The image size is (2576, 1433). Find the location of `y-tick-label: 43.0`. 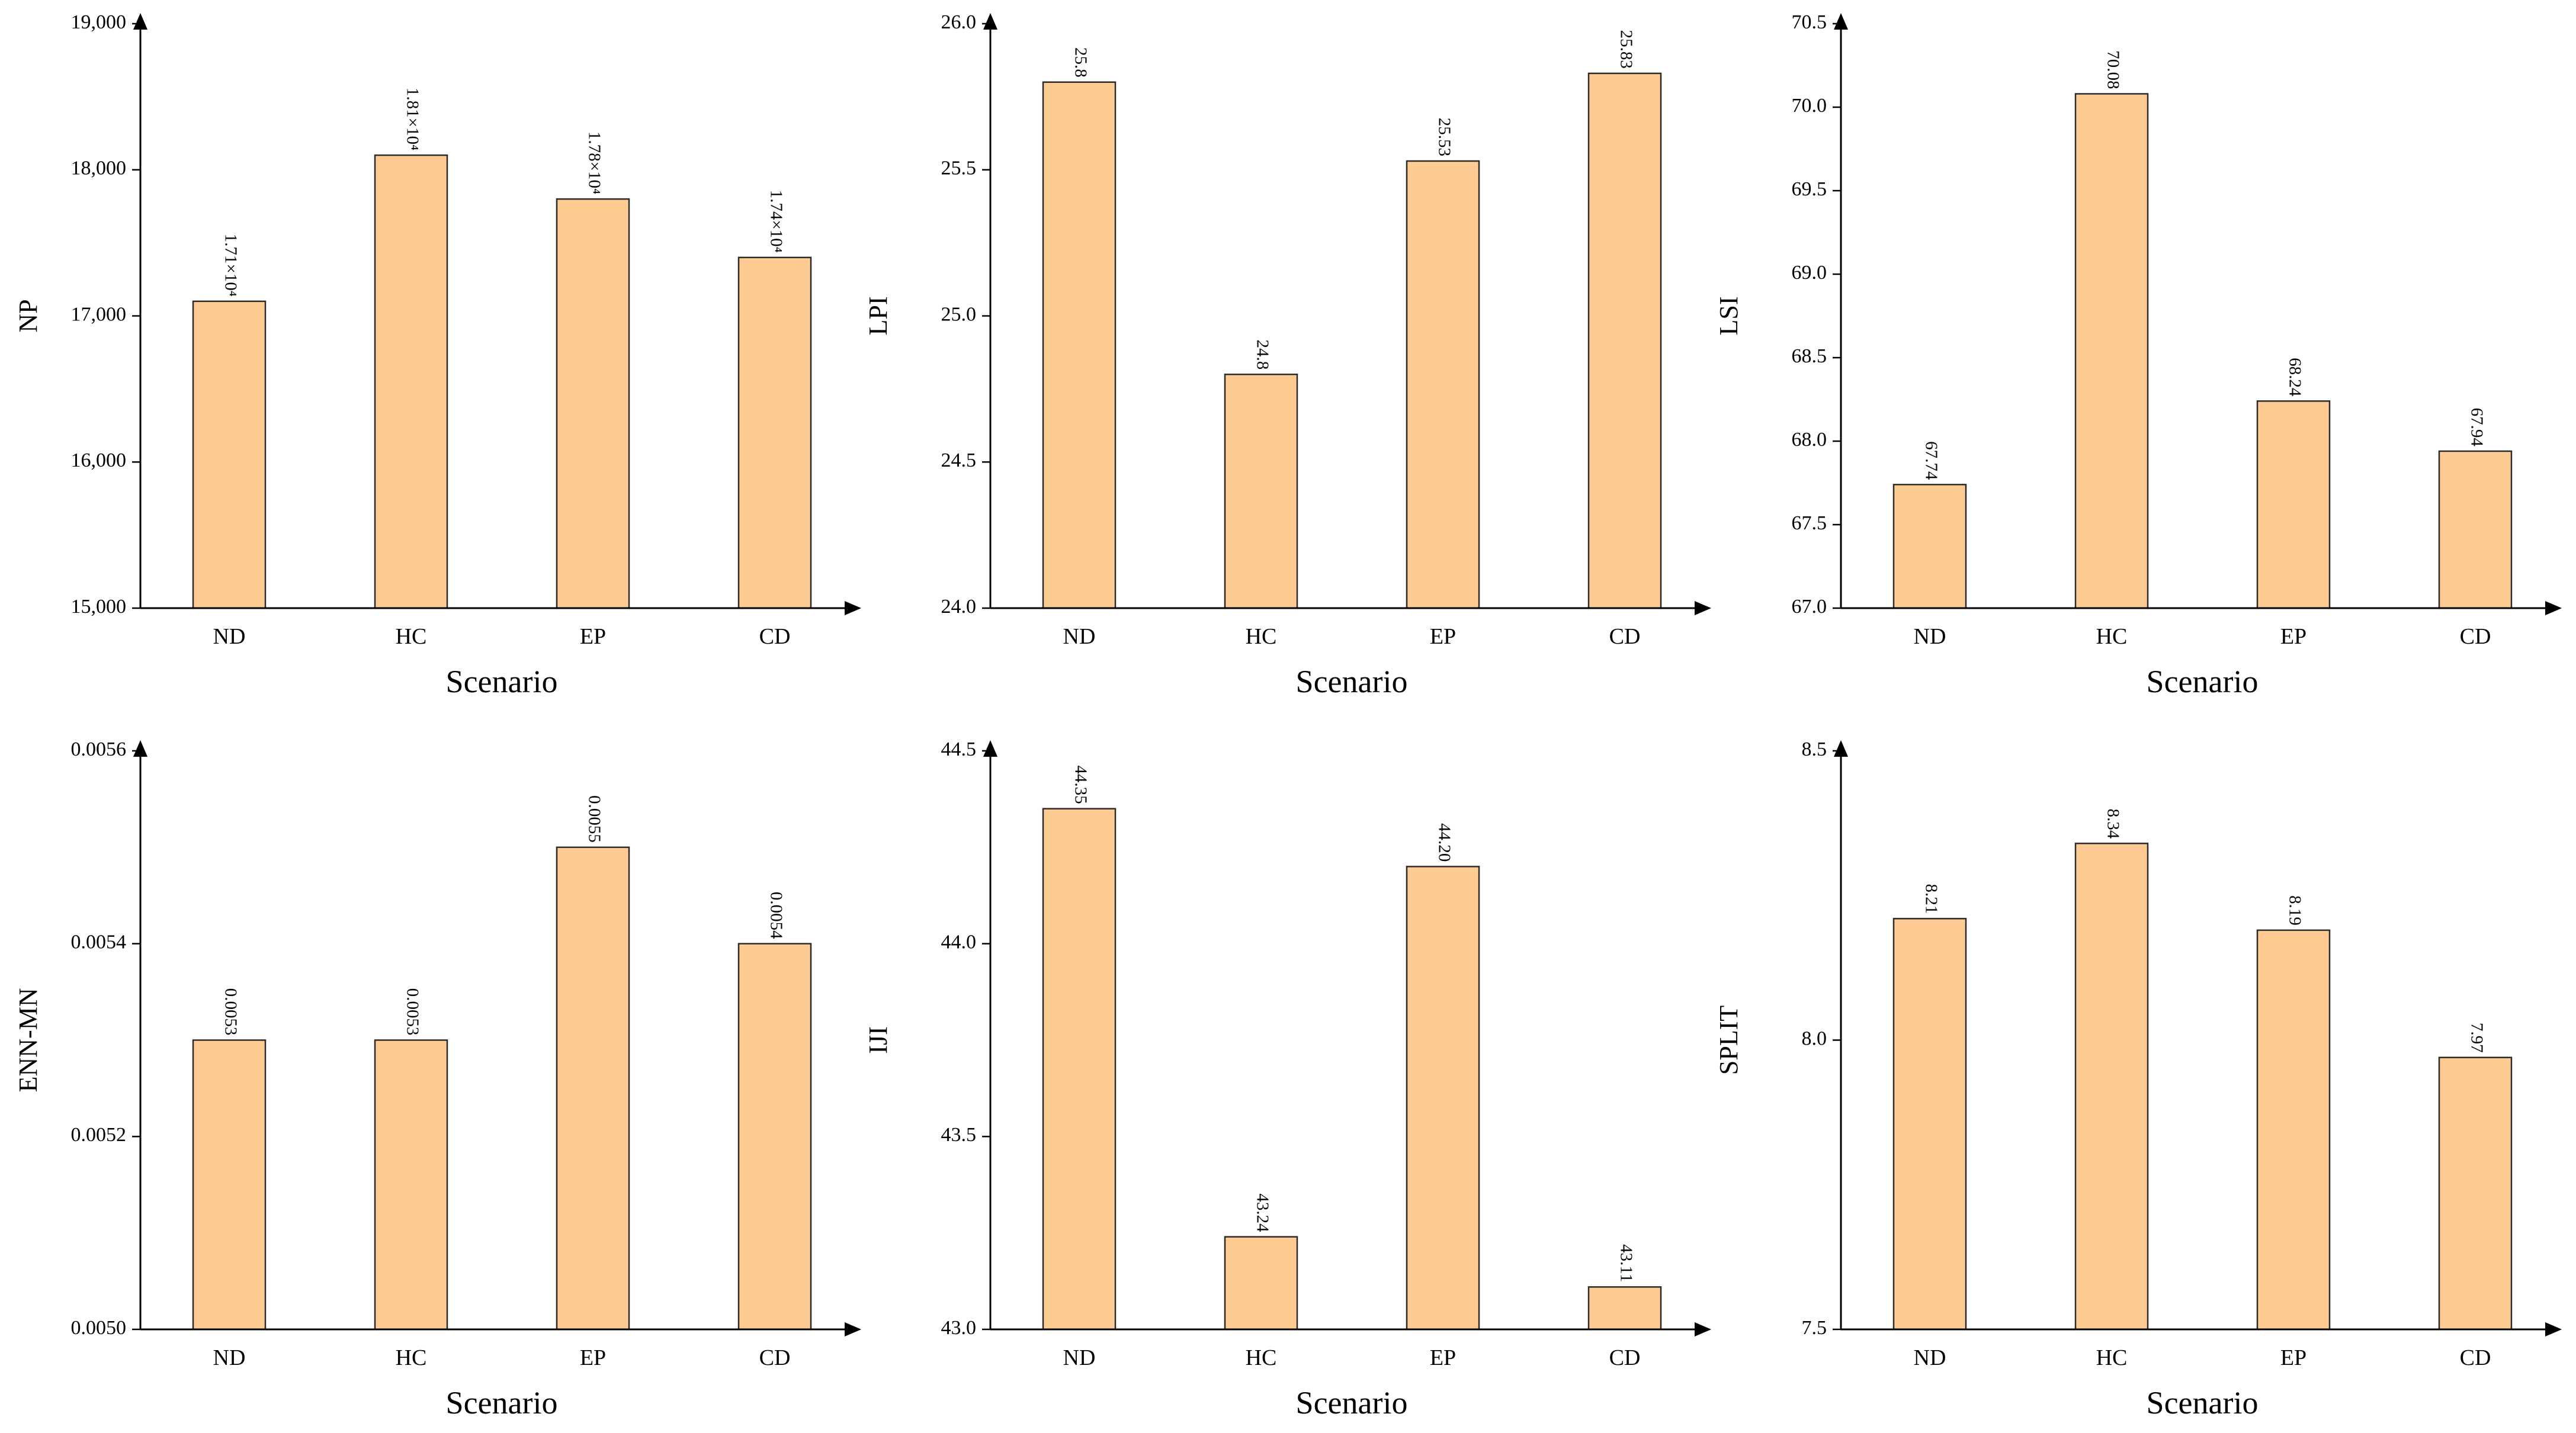

y-tick-label: 43.0 is located at coordinates (959, 1328).